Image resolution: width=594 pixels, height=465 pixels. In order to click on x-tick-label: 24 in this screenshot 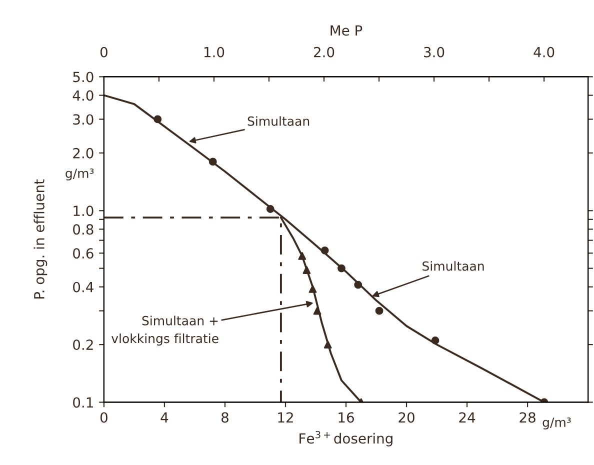, I will do `click(467, 417)`.